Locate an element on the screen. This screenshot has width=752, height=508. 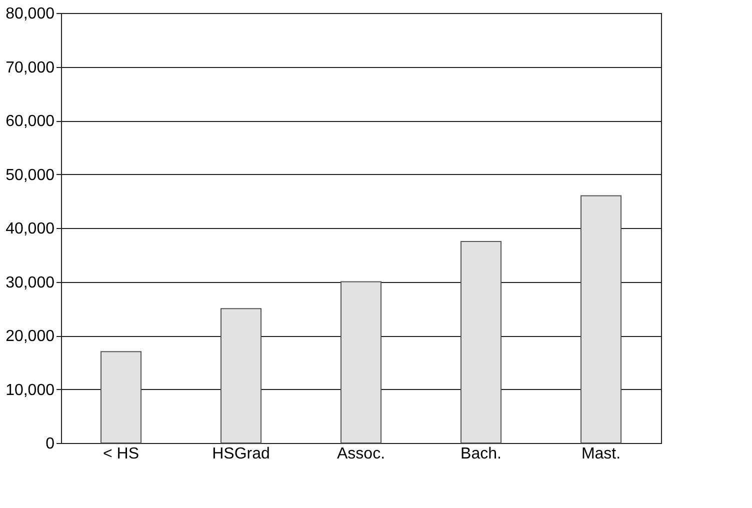
y-tick-label: 20,000 is located at coordinates (30, 336).